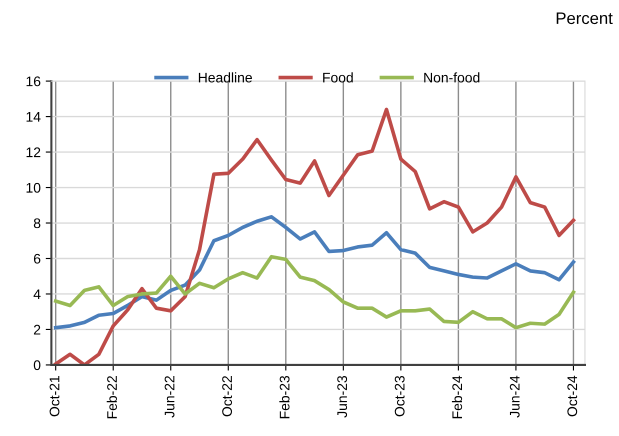 This screenshot has width=619, height=436. I want to click on line-series, so click(315, 292).